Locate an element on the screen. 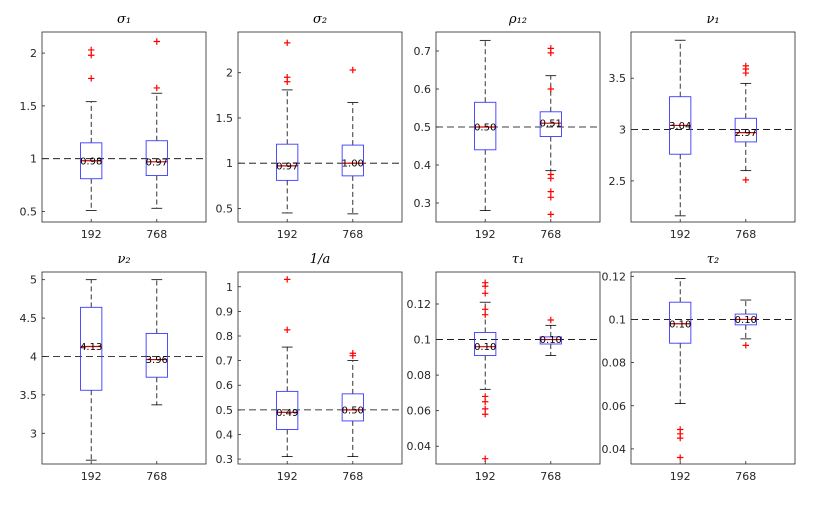 This screenshot has height=519, width=830. y-tick-label: 1.5 is located at coordinates (225, 118).